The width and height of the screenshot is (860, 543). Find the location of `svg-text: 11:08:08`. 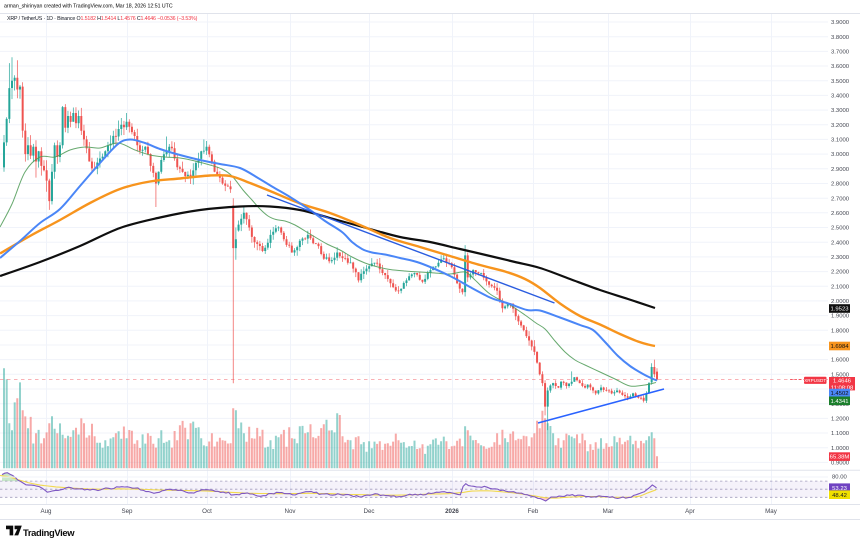

svg-text: 11:08:08 is located at coordinates (842, 388).